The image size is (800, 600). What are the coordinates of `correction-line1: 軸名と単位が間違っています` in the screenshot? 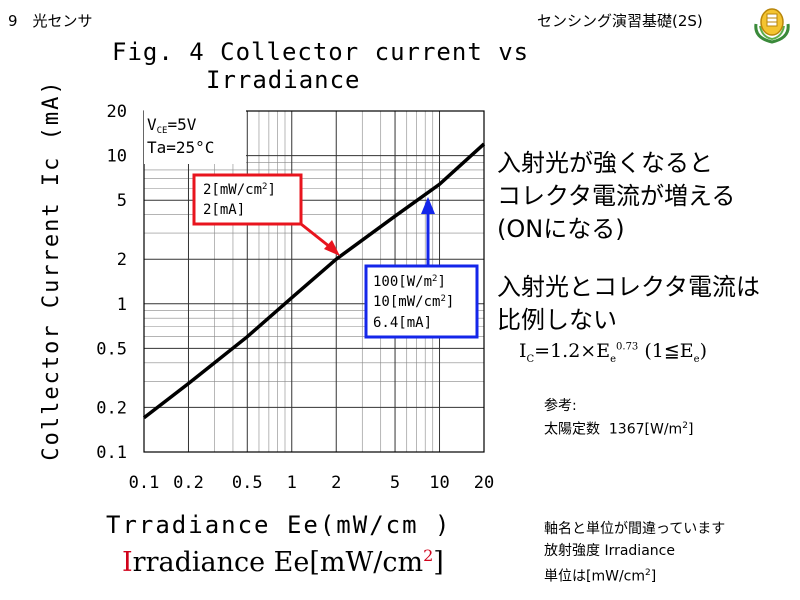 It's located at (635, 529).